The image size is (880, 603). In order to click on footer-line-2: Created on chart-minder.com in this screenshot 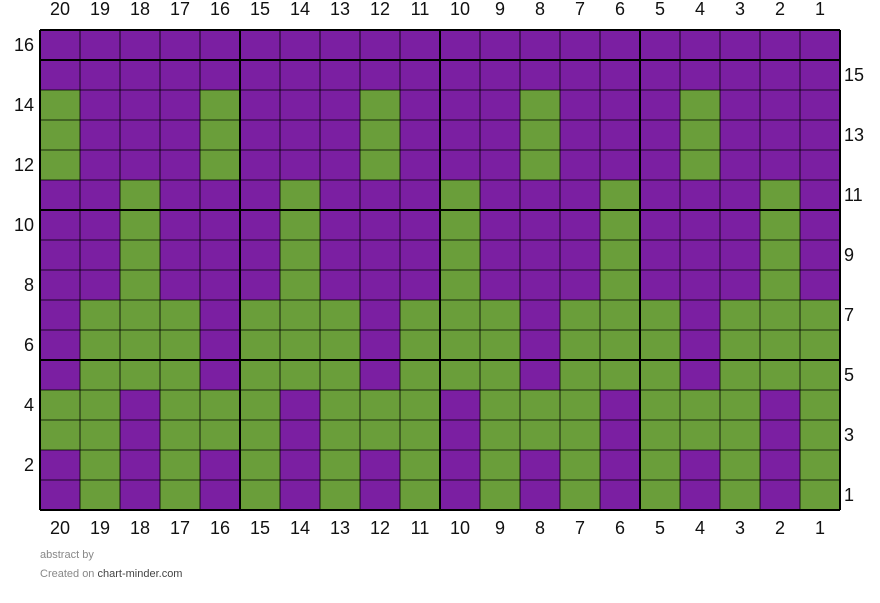, I will do `click(111, 574)`.